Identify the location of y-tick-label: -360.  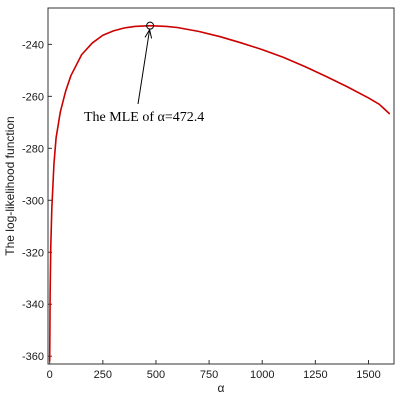
(33, 357).